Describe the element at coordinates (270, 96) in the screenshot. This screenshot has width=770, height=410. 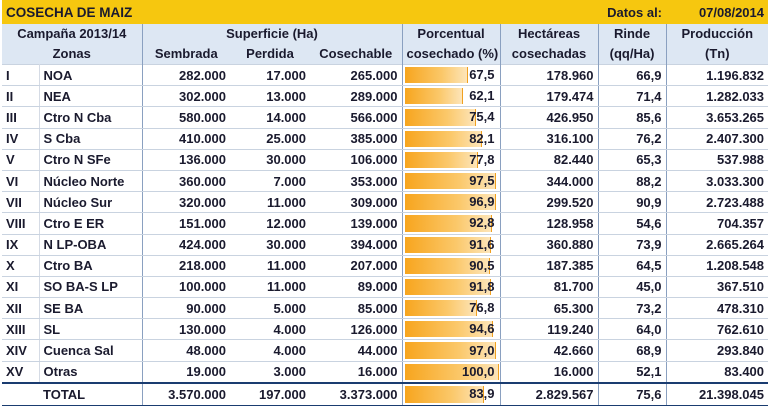
I see `perdida-cell: 13.000` at that location.